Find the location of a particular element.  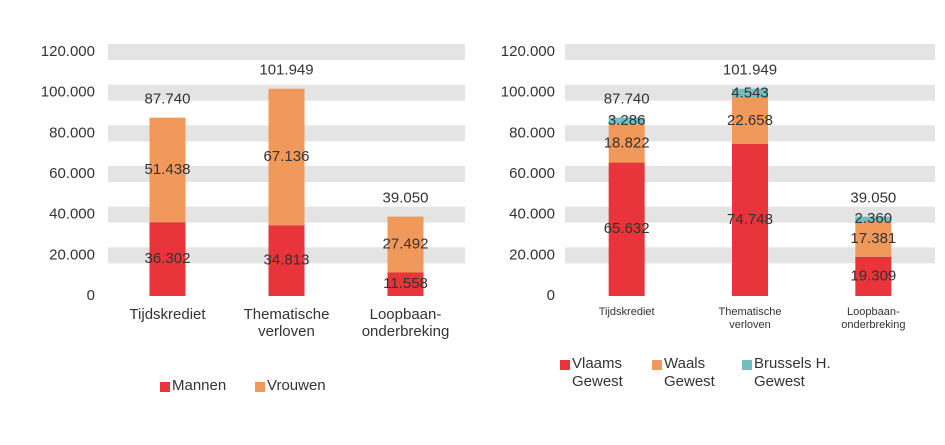

data-label: 17.381 is located at coordinates (873, 238).